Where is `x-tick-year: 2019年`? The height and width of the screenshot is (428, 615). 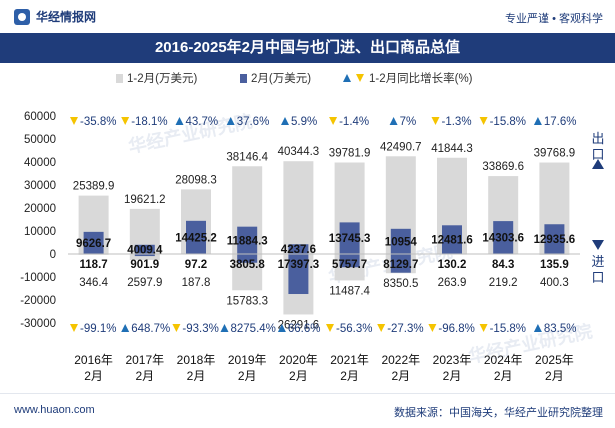 x-tick-year: 2019年 is located at coordinates (247, 360).